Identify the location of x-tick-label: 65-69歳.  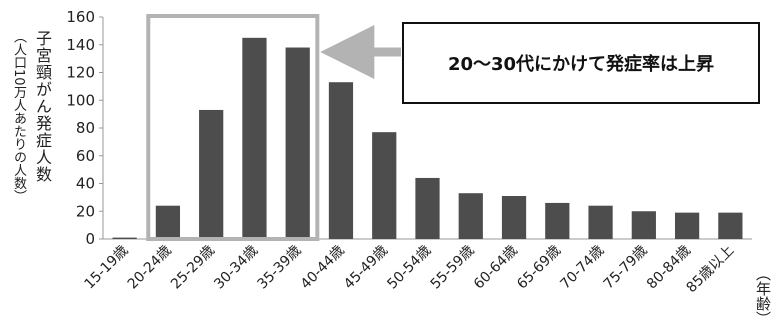
(539, 268).